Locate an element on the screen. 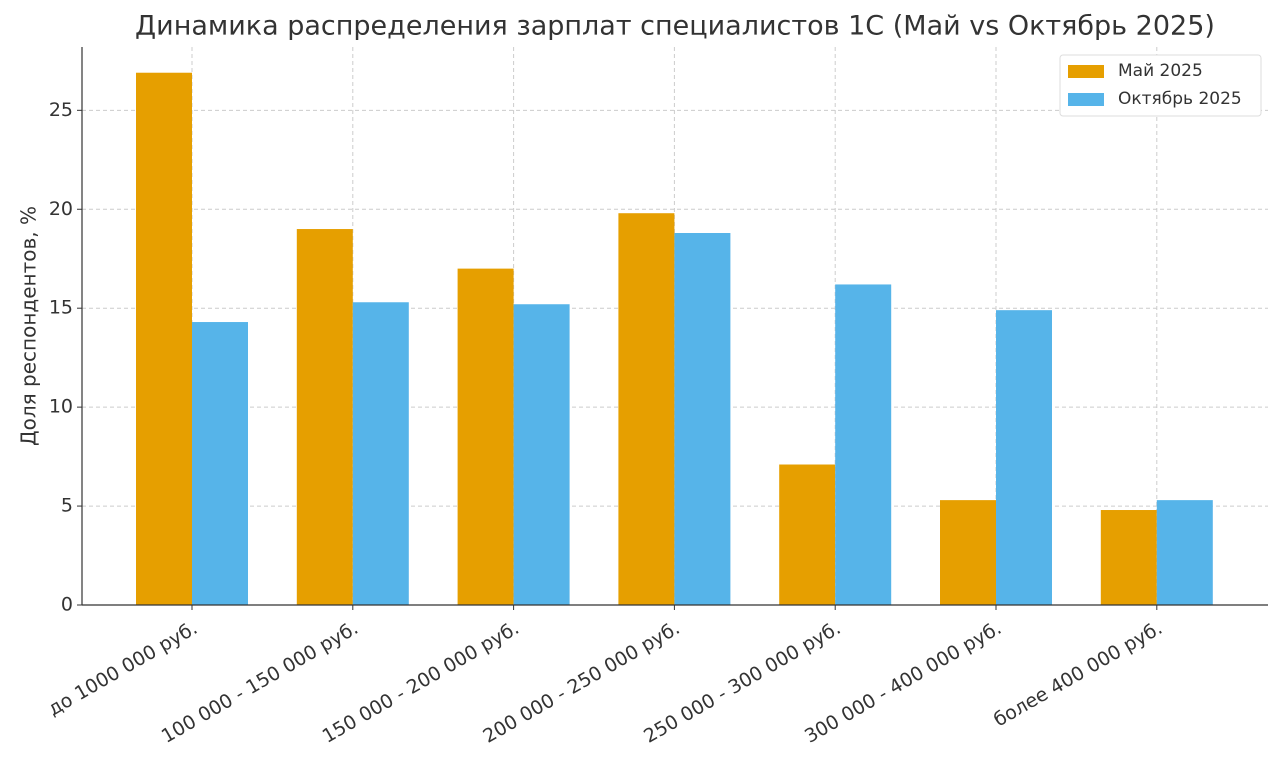 This screenshot has height=772, width=1280. y-tick-label: 0 is located at coordinates (67, 605).